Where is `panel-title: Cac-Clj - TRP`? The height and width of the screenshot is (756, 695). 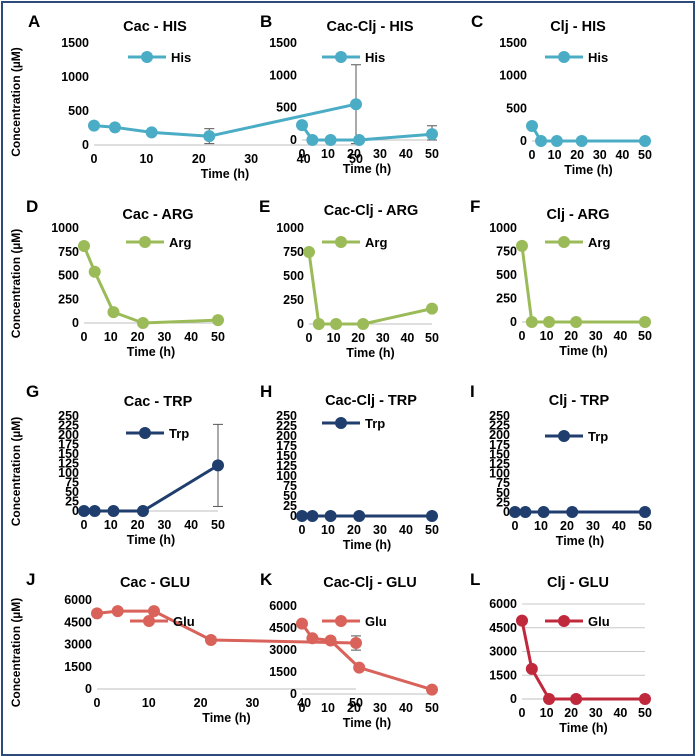
panel-title: Cac-Clj - TRP is located at coordinates (371, 401).